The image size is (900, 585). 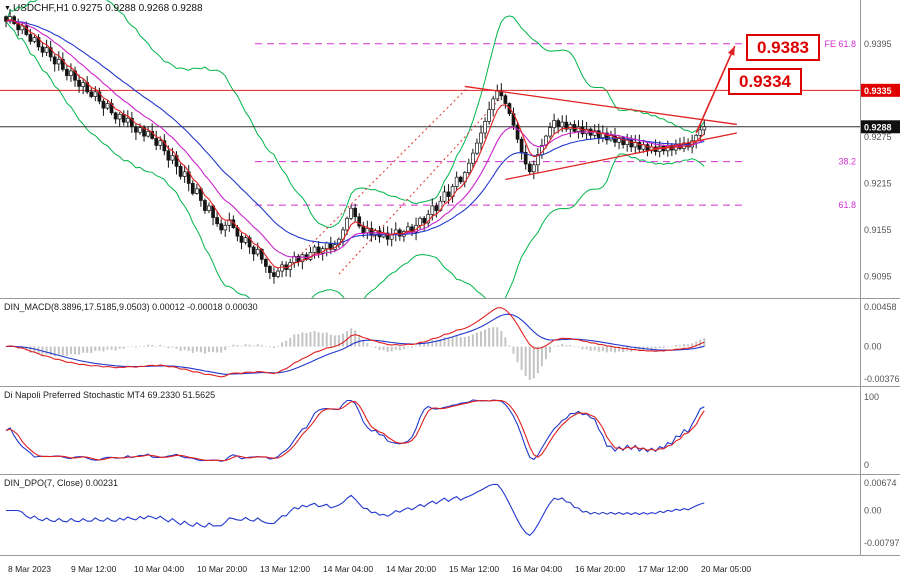 What do you see at coordinates (474, 569) in the screenshot?
I see `time-axis-label: 15 Mar 12:00` at bounding box center [474, 569].